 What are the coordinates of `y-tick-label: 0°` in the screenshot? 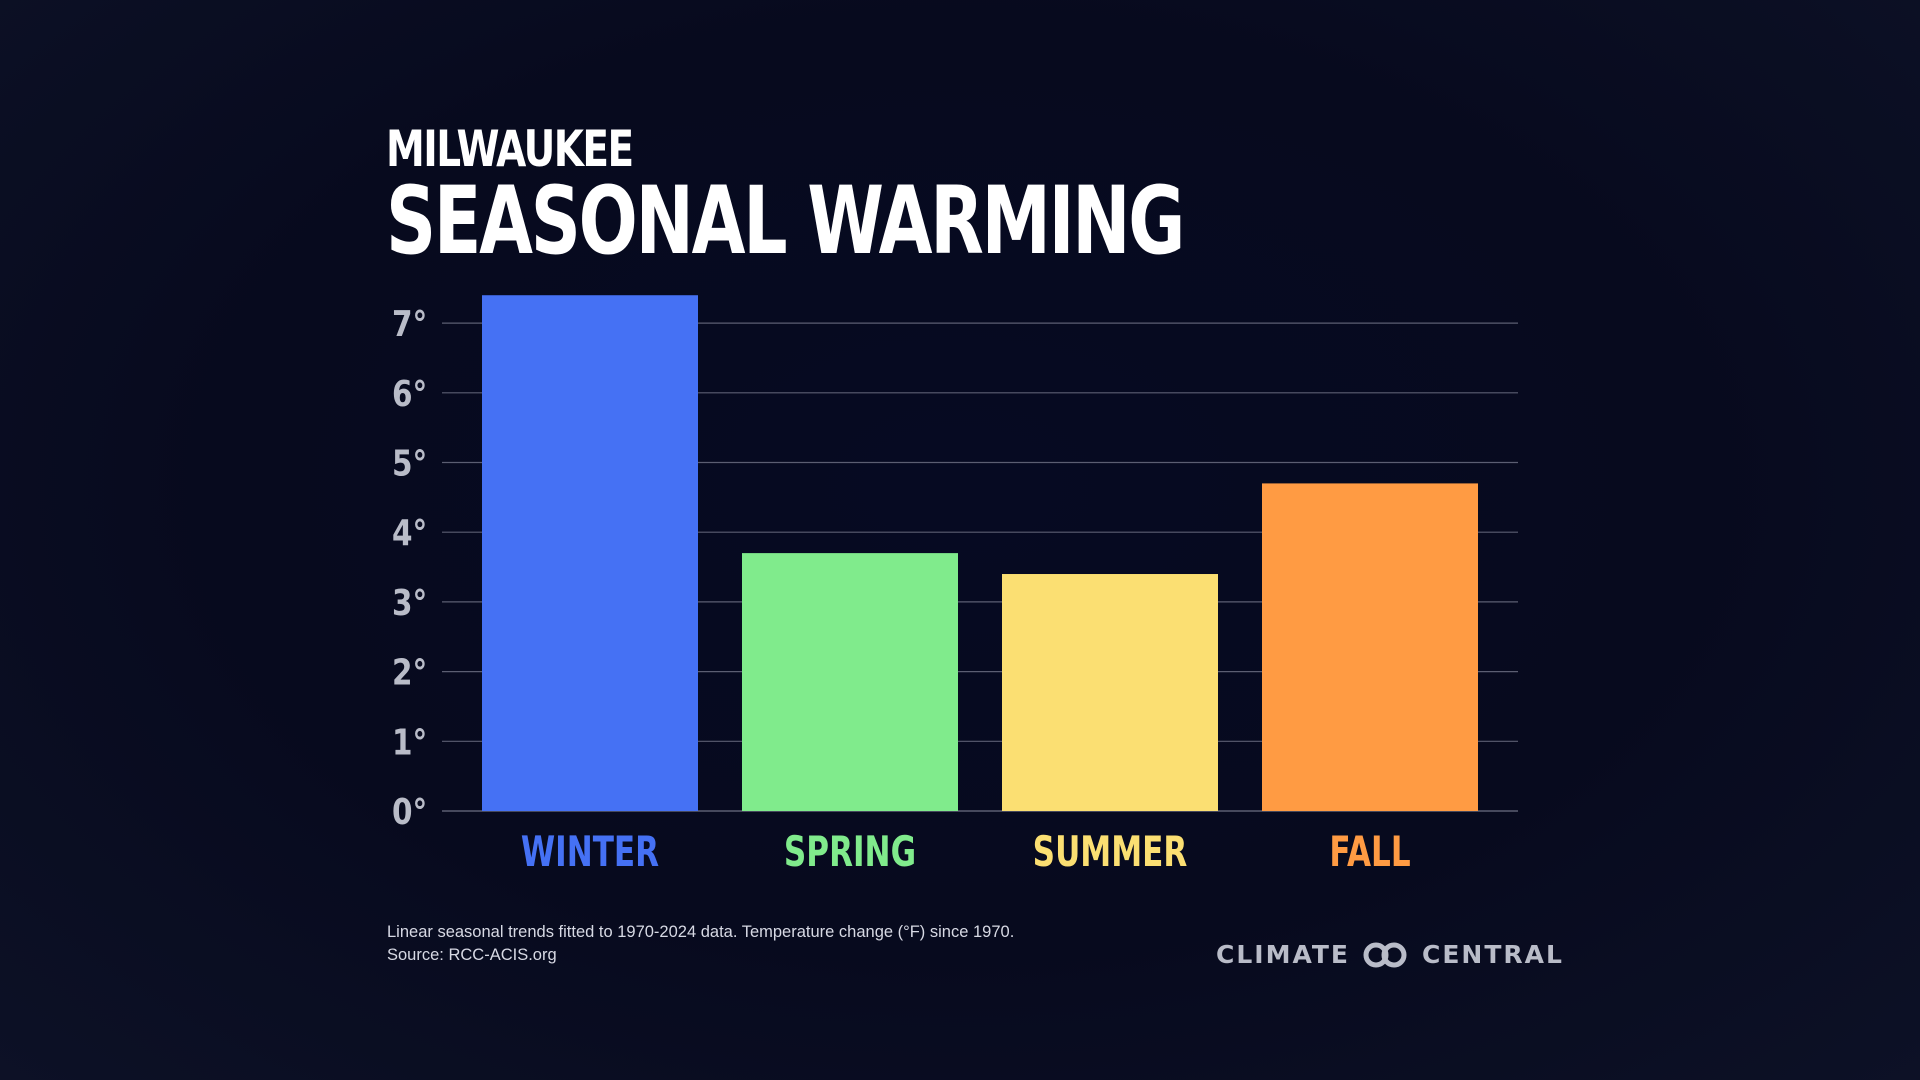 It's located at (409, 811).